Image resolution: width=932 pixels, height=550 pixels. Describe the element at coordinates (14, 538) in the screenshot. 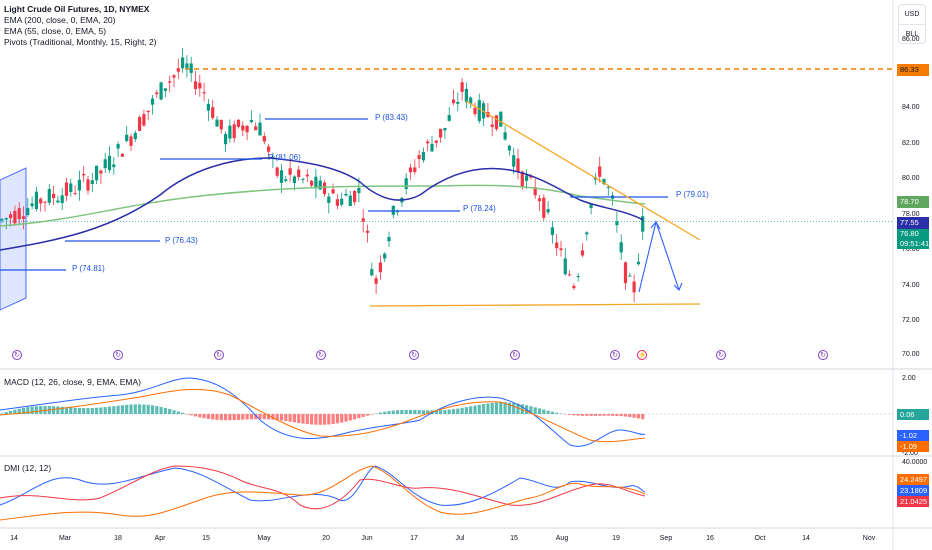

I see `time-axis-label: 14` at that location.